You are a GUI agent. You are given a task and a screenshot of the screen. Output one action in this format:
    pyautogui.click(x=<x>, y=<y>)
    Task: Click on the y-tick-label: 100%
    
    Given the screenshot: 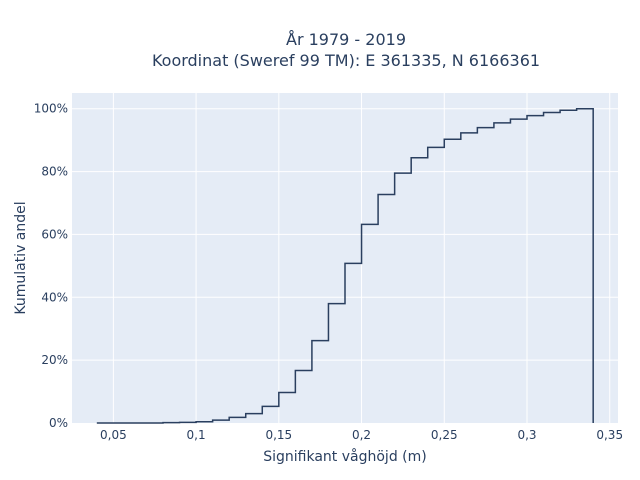 What is the action you would take?
    pyautogui.click(x=51, y=109)
    